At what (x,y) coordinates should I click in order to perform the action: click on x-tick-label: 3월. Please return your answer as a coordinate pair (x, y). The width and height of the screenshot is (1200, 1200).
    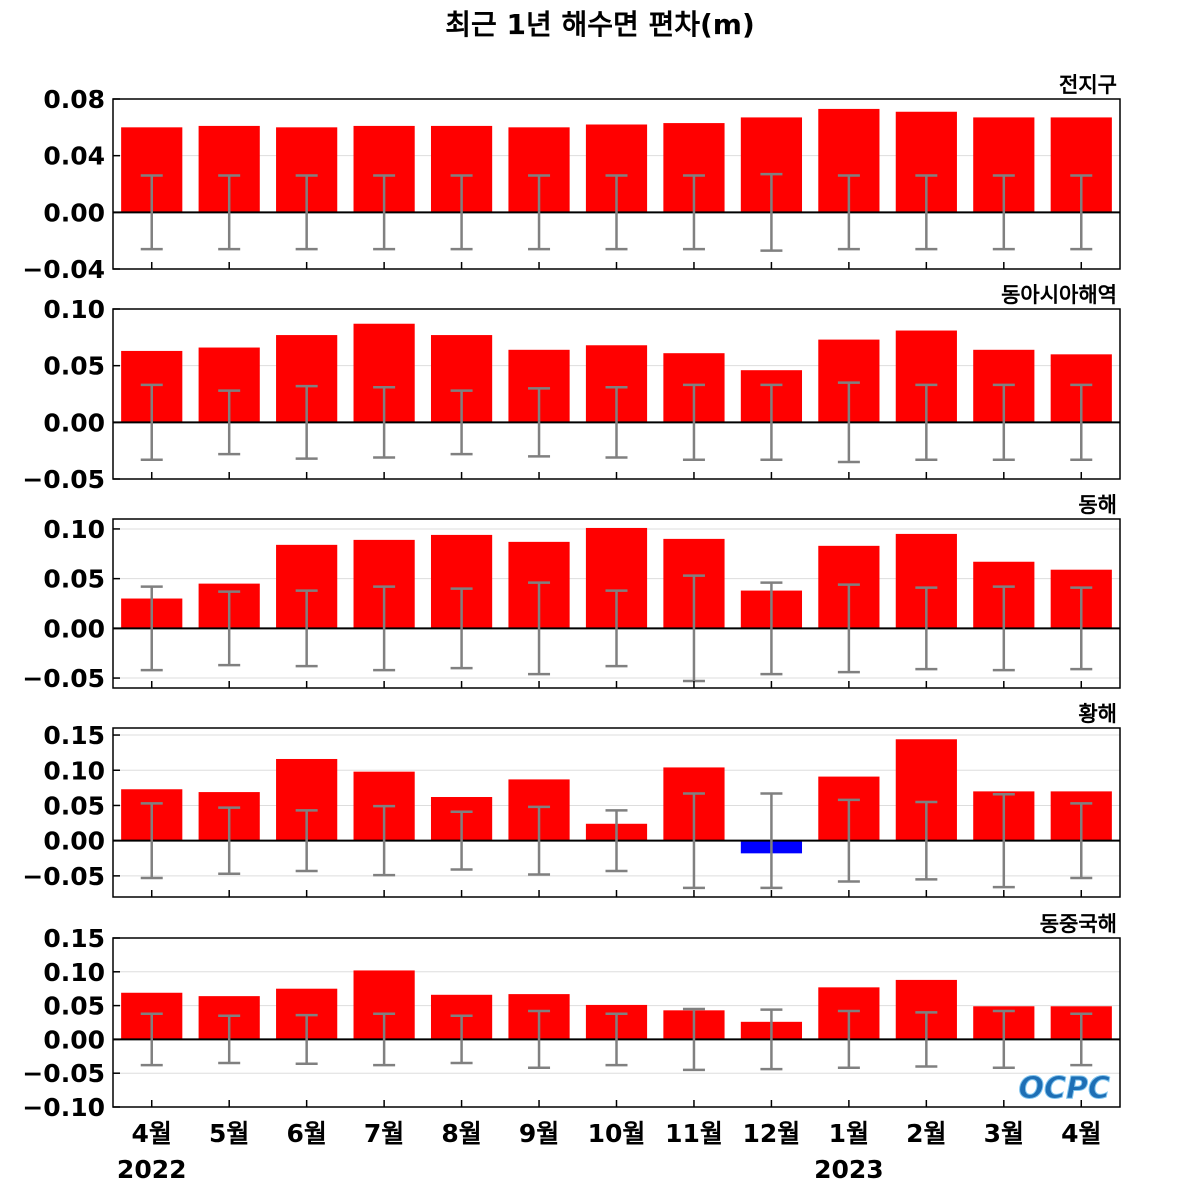
    Looking at the image, I should click on (1004, 1133).